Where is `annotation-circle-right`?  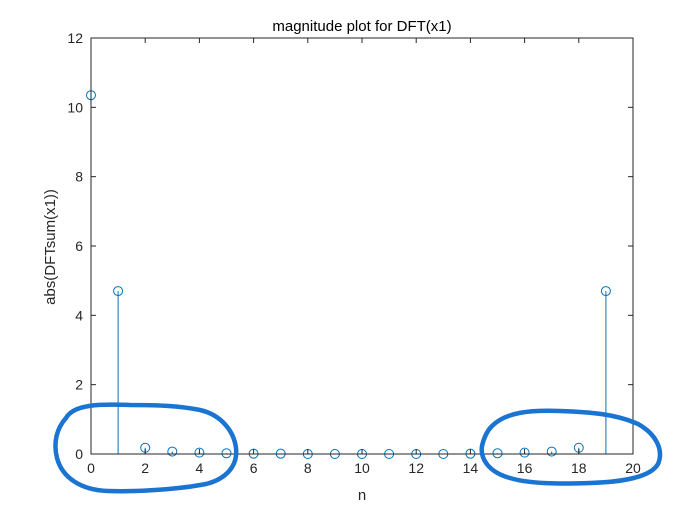
annotation-circle-right is located at coordinates (571, 447).